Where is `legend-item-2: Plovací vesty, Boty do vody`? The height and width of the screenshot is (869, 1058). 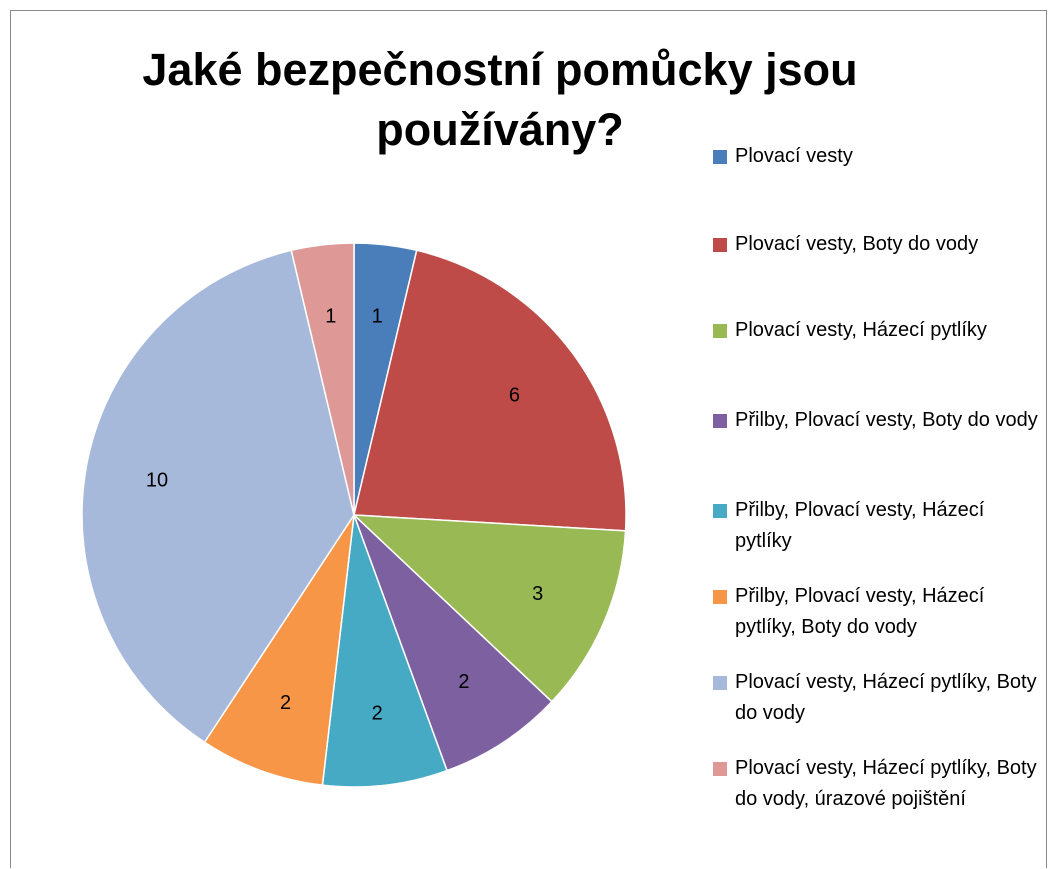 legend-item-2: Plovací vesty, Boty do vody is located at coordinates (878, 244).